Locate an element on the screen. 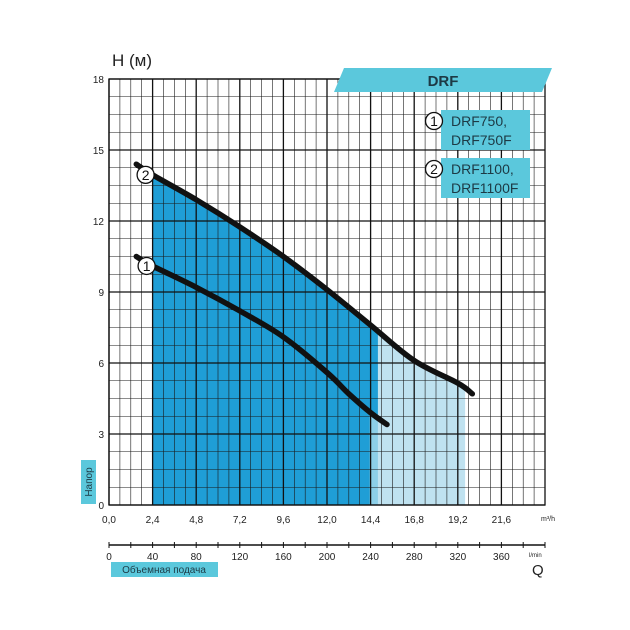  series-2-marker-label: 2 is located at coordinates (146, 175).